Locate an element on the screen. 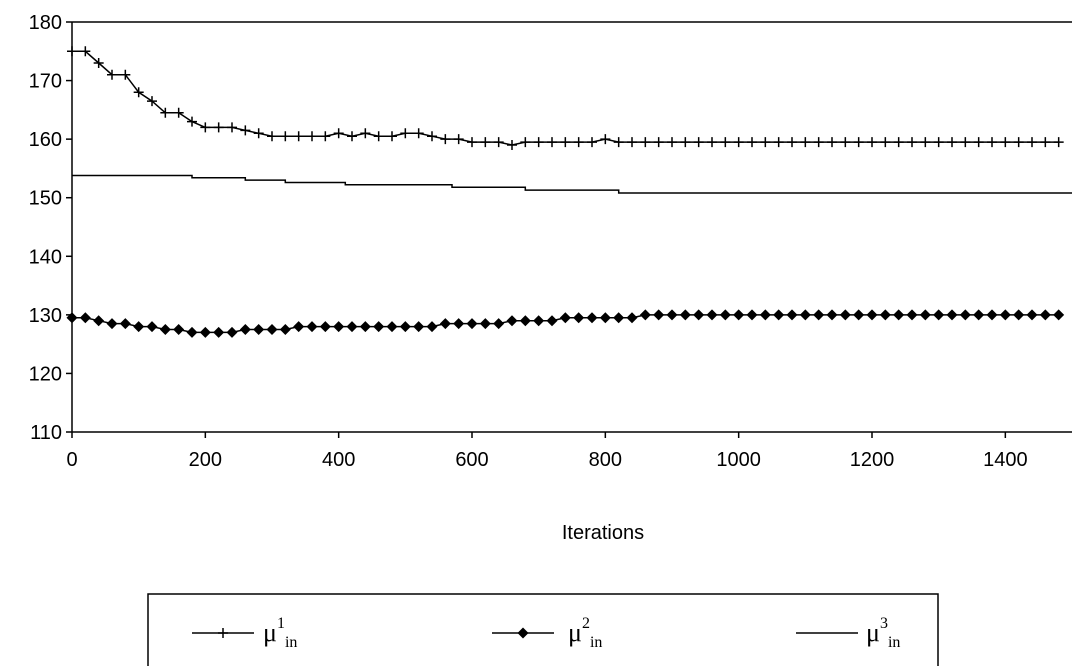 Image resolution: width=1072 pixels, height=666 pixels. x-tick-label: 400 is located at coordinates (338, 460).